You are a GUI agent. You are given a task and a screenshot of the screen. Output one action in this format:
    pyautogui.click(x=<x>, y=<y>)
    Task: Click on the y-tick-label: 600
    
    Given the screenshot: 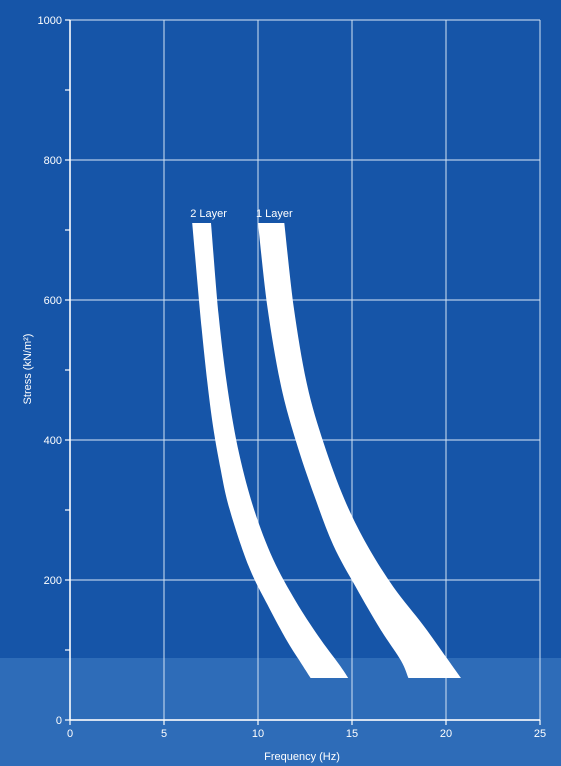 What is the action you would take?
    pyautogui.click(x=53, y=301)
    